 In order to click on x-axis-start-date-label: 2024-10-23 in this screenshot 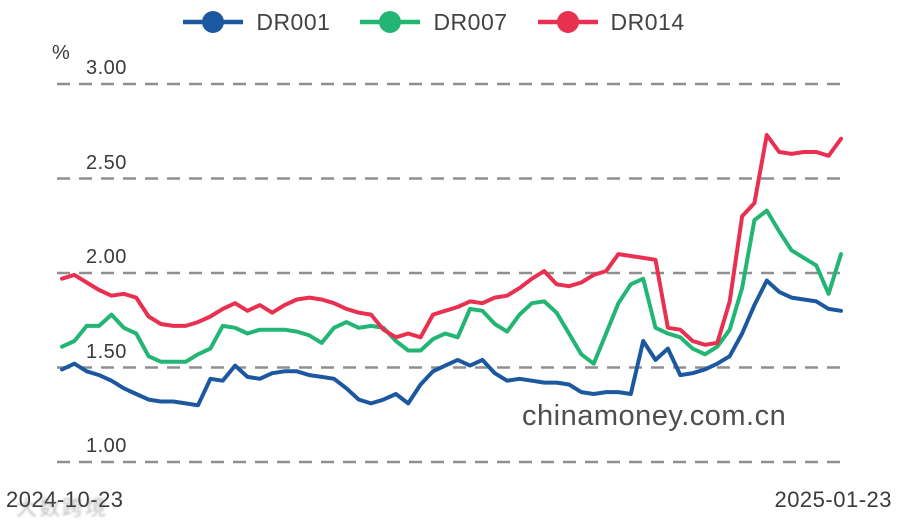, I will do `click(65, 499)`.